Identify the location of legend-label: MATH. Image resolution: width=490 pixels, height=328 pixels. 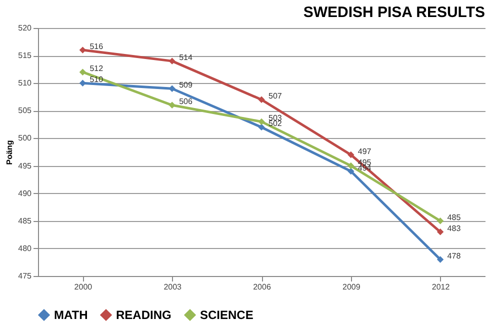
(71, 315).